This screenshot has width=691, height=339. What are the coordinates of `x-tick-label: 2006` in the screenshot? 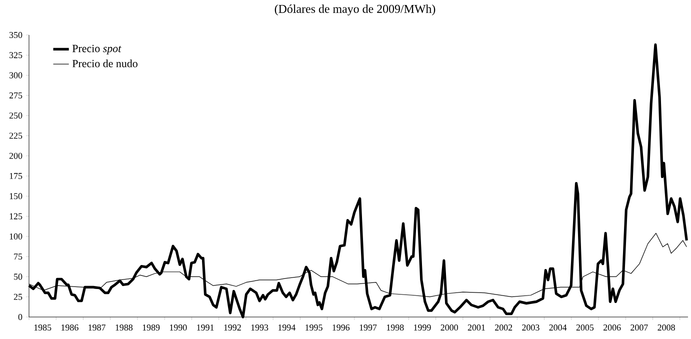 It's located at (612, 327).